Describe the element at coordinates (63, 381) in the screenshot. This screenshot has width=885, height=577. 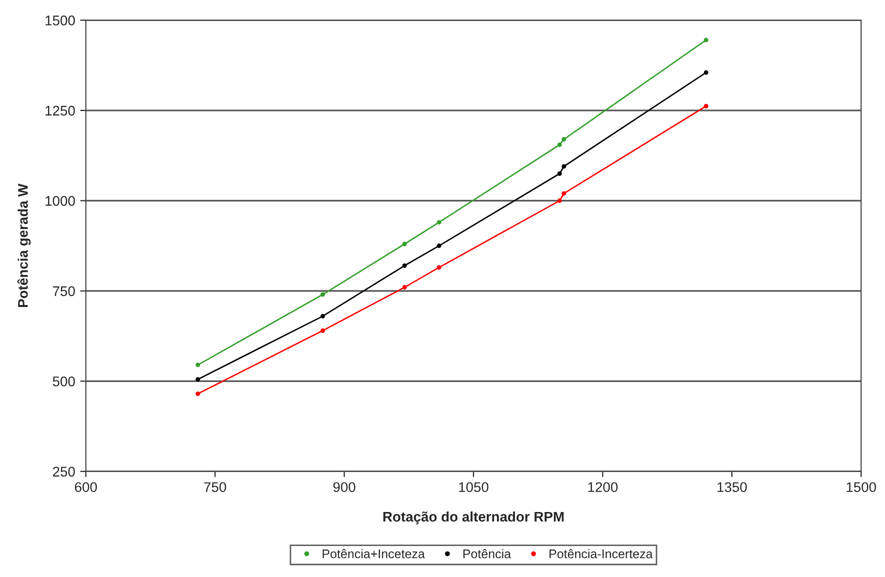
I see `y-tick-label: 500` at that location.